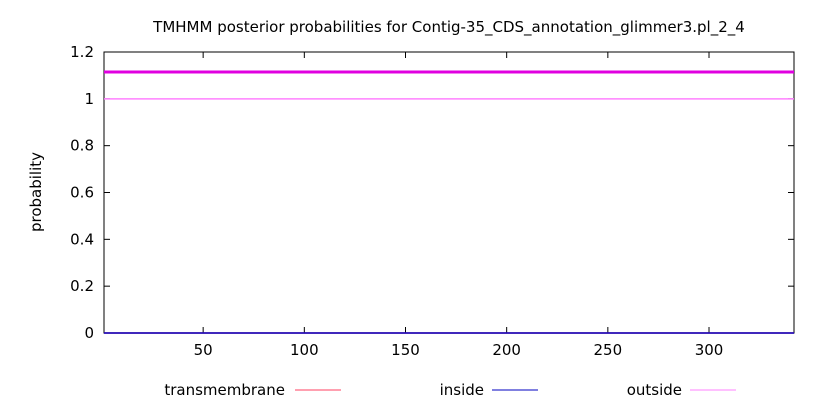 This screenshot has width=821, height=402. Describe the element at coordinates (304, 350) in the screenshot. I see `x-tick-label: 100` at that location.